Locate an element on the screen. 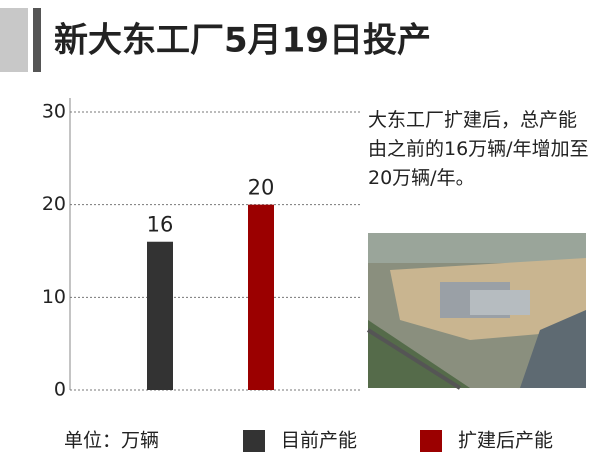  chart-title: 新大东工厂5月19日投产 is located at coordinates (242, 41).